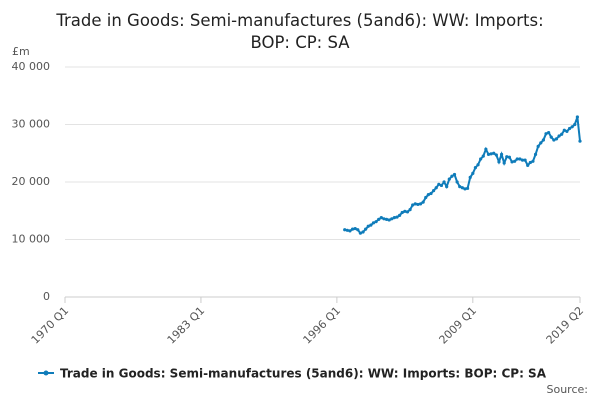  What do you see at coordinates (458, 325) in the screenshot?
I see `x-tick-label: 2009 Q1` at bounding box center [458, 325].